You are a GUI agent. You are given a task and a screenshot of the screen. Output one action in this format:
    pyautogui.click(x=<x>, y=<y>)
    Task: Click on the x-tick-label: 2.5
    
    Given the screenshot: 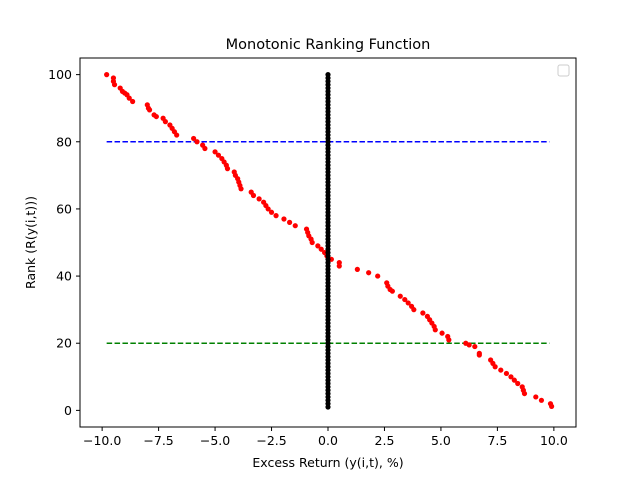 What is the action you would take?
    pyautogui.click(x=385, y=440)
    